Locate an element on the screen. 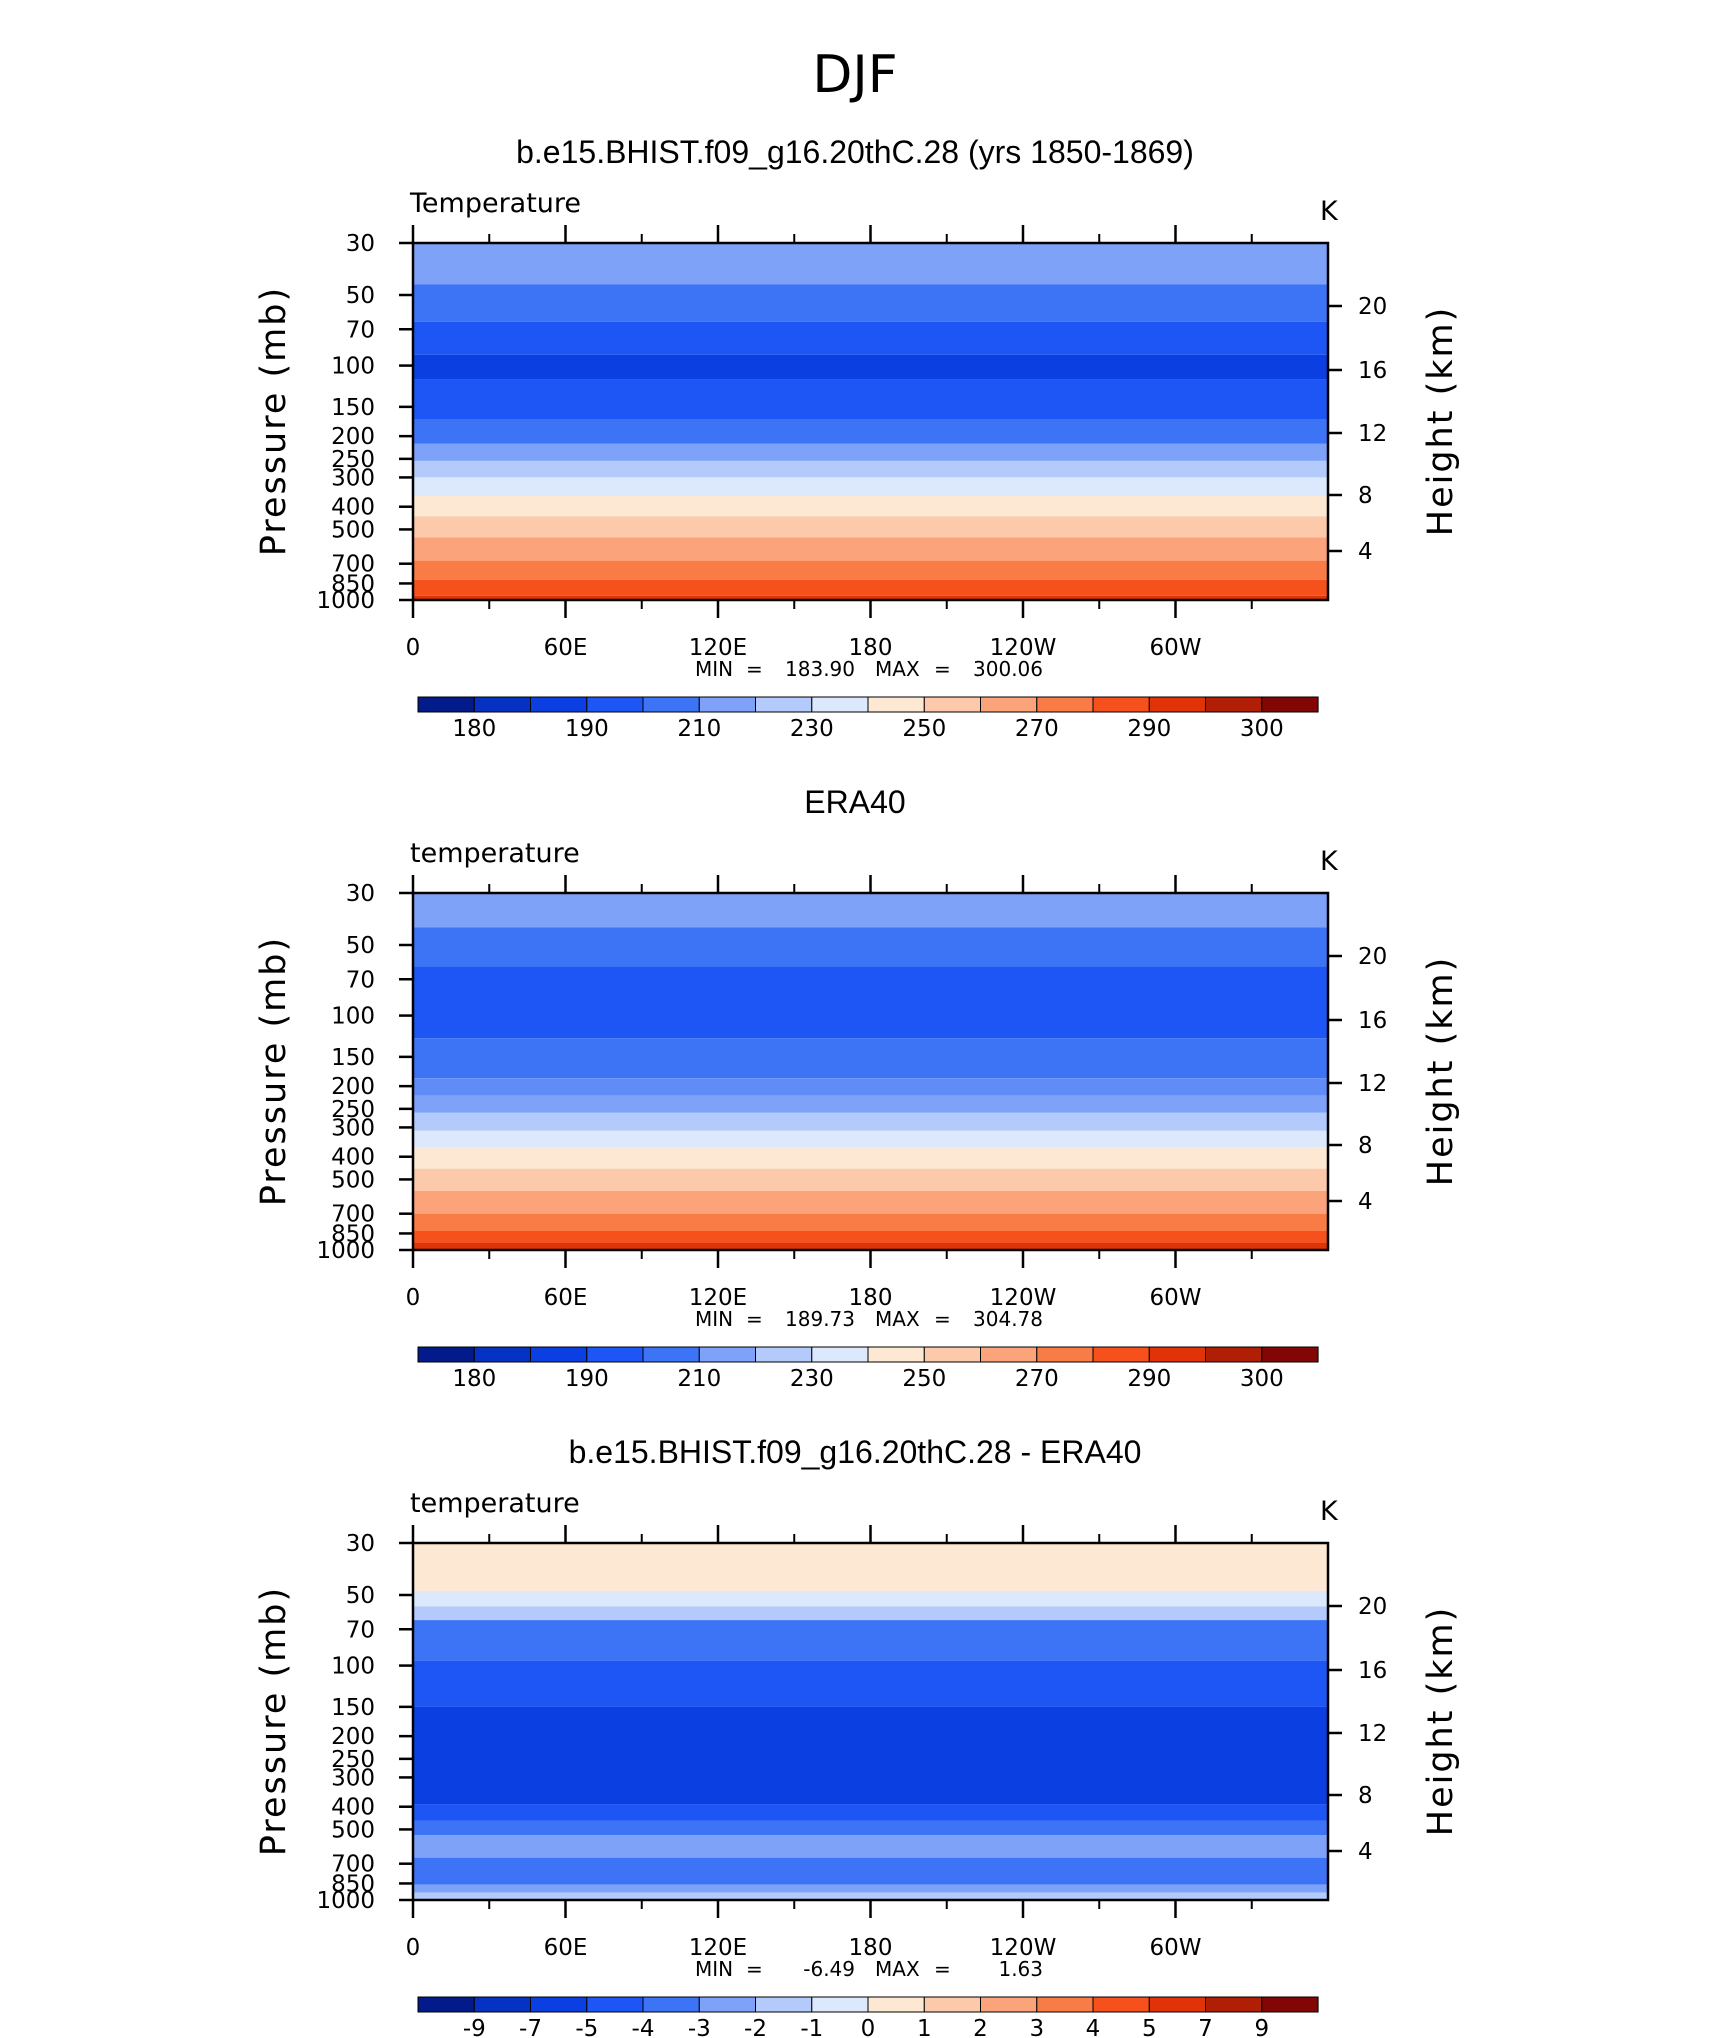  min-value: 189.73 is located at coordinates (820, 1319).